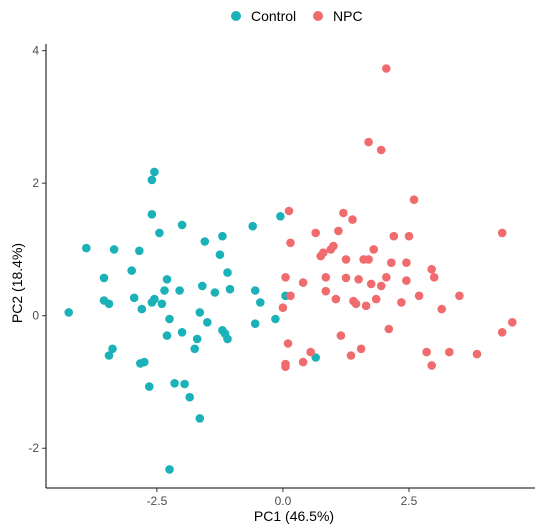  I want to click on x-axis-title: PC1 (46.5%), so click(294, 516).